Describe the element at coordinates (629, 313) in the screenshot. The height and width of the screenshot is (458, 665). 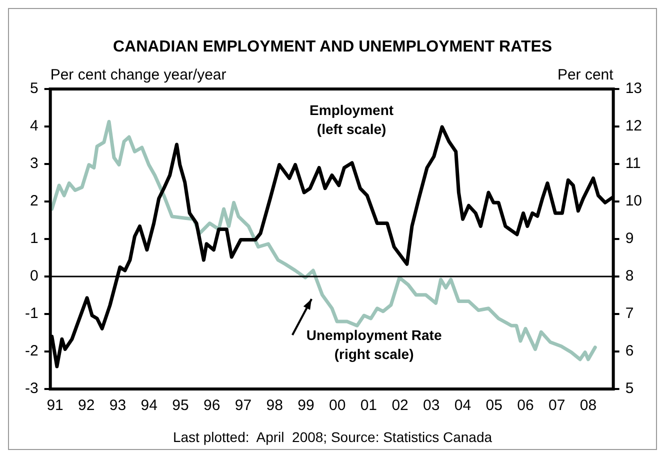
I see `y2-tick-label: 7` at that location.